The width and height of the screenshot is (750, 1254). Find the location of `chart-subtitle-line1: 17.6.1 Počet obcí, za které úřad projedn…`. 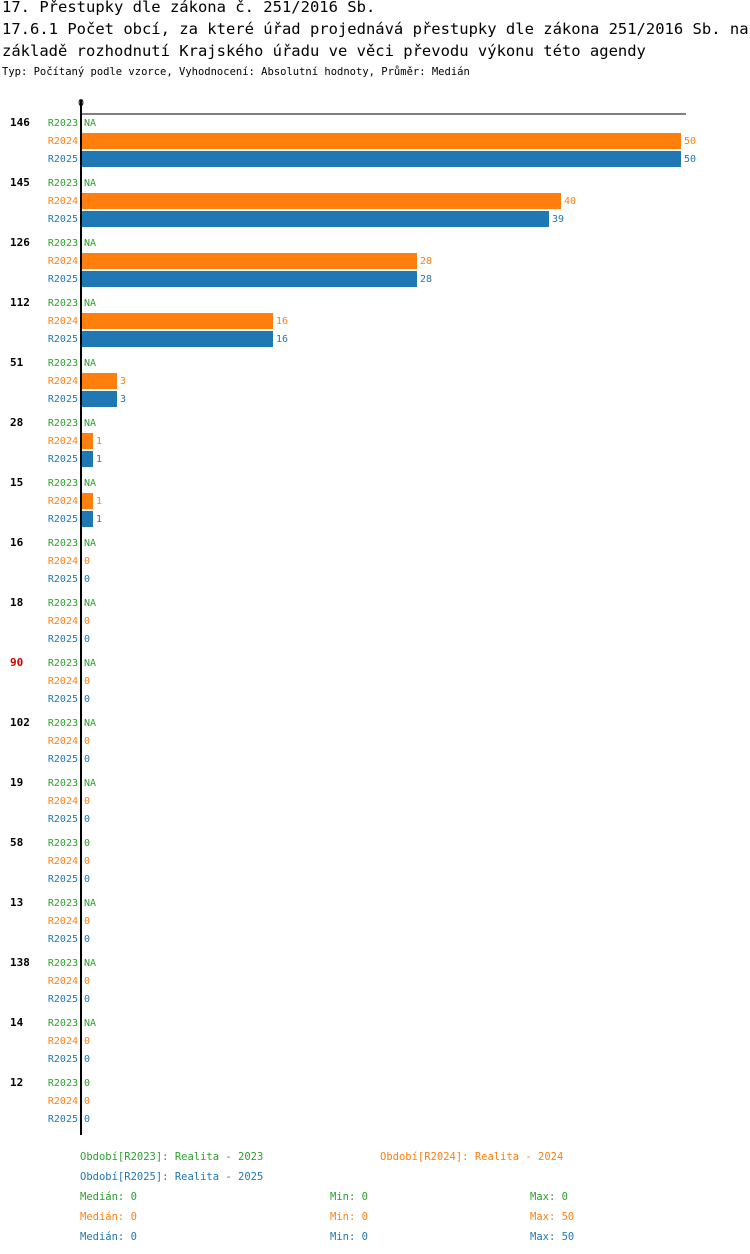

chart-subtitle-line1: 17.6.1 Počet obcí, za které úřad projedn… is located at coordinates (375, 29).